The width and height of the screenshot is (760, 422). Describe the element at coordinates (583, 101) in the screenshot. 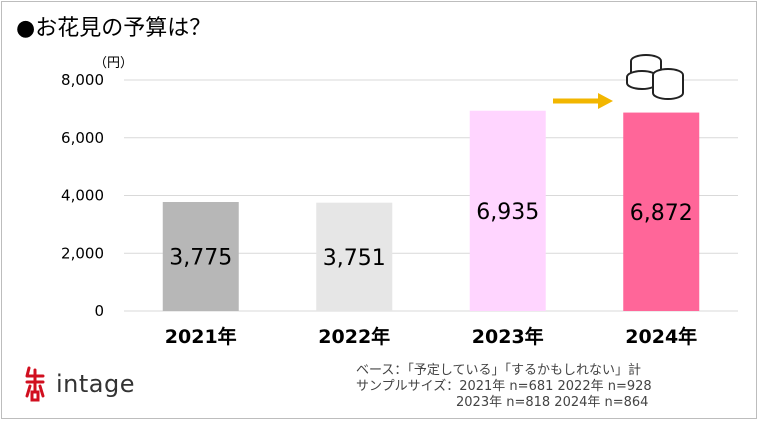

I see `trend-arrow-icon` at that location.